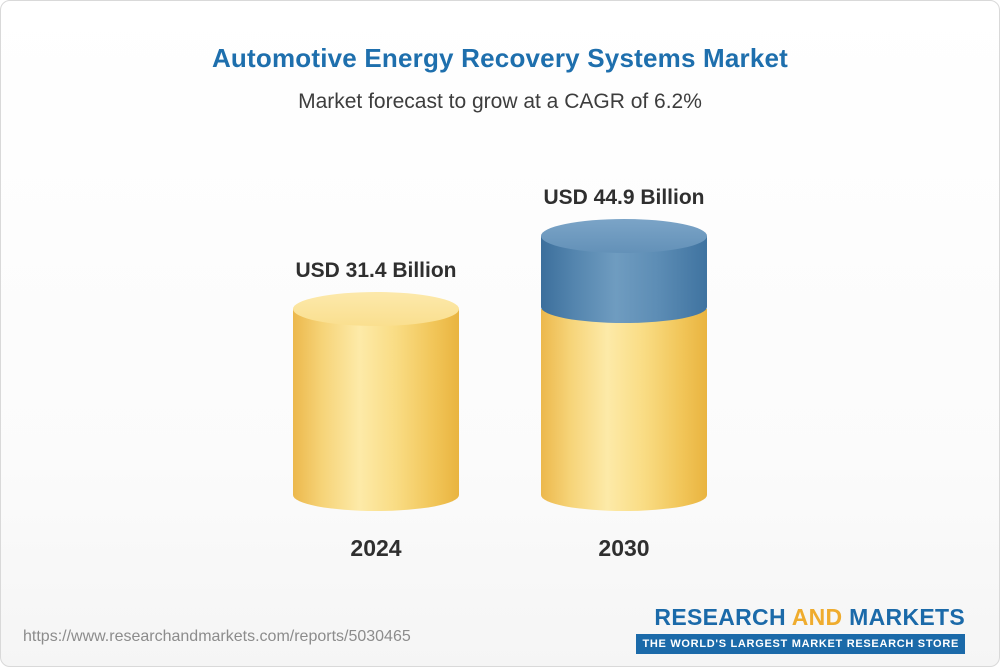 The image size is (1000, 667). What do you see at coordinates (624, 410) in the screenshot?
I see `bar-2030-segment-base` at bounding box center [624, 410].